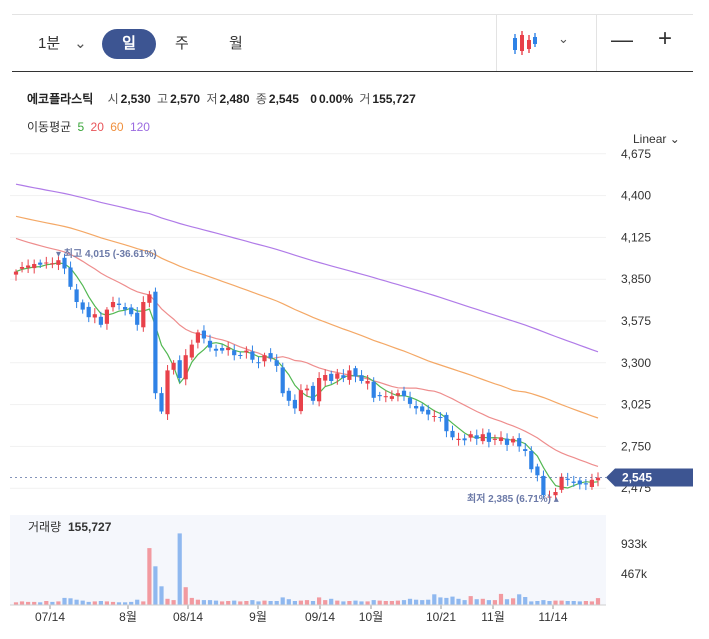 Image resolution: width=709 pixels, height=639 pixels. I want to click on open-label: 시, so click(113, 99).